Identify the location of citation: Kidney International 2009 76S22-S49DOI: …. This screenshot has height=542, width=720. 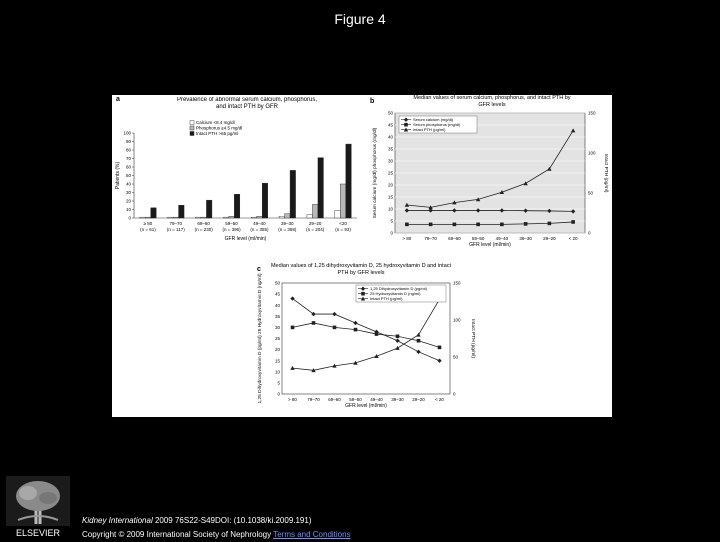
(216, 528).